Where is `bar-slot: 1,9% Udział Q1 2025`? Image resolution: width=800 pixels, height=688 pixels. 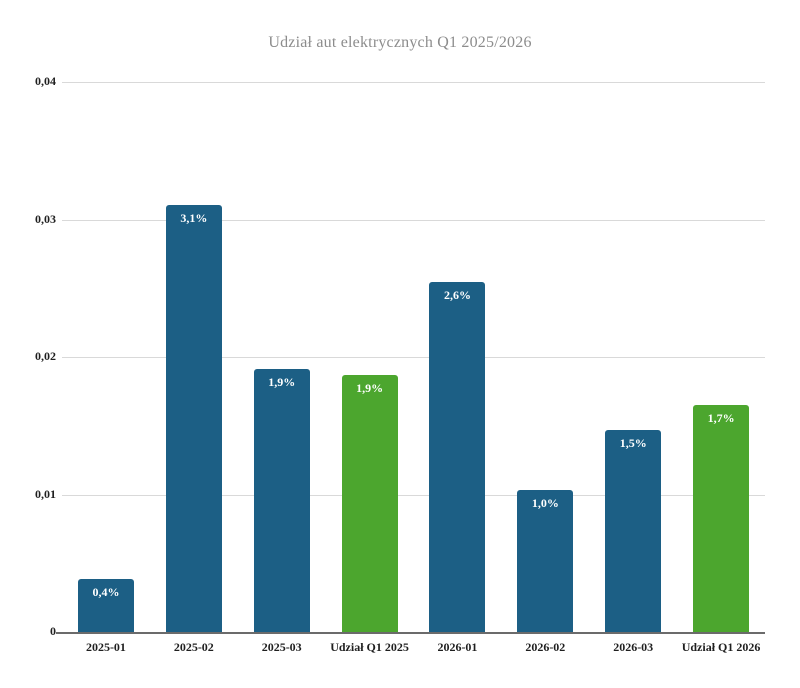
bar-slot: 1,9% Udział Q1 2025 is located at coordinates (370, 368).